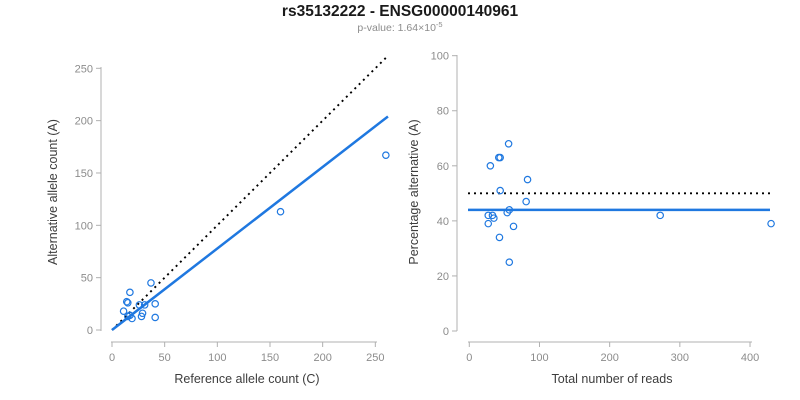 The height and width of the screenshot is (400, 800). What do you see at coordinates (750, 358) in the screenshot?
I see `x-tick-label: 400` at bounding box center [750, 358].